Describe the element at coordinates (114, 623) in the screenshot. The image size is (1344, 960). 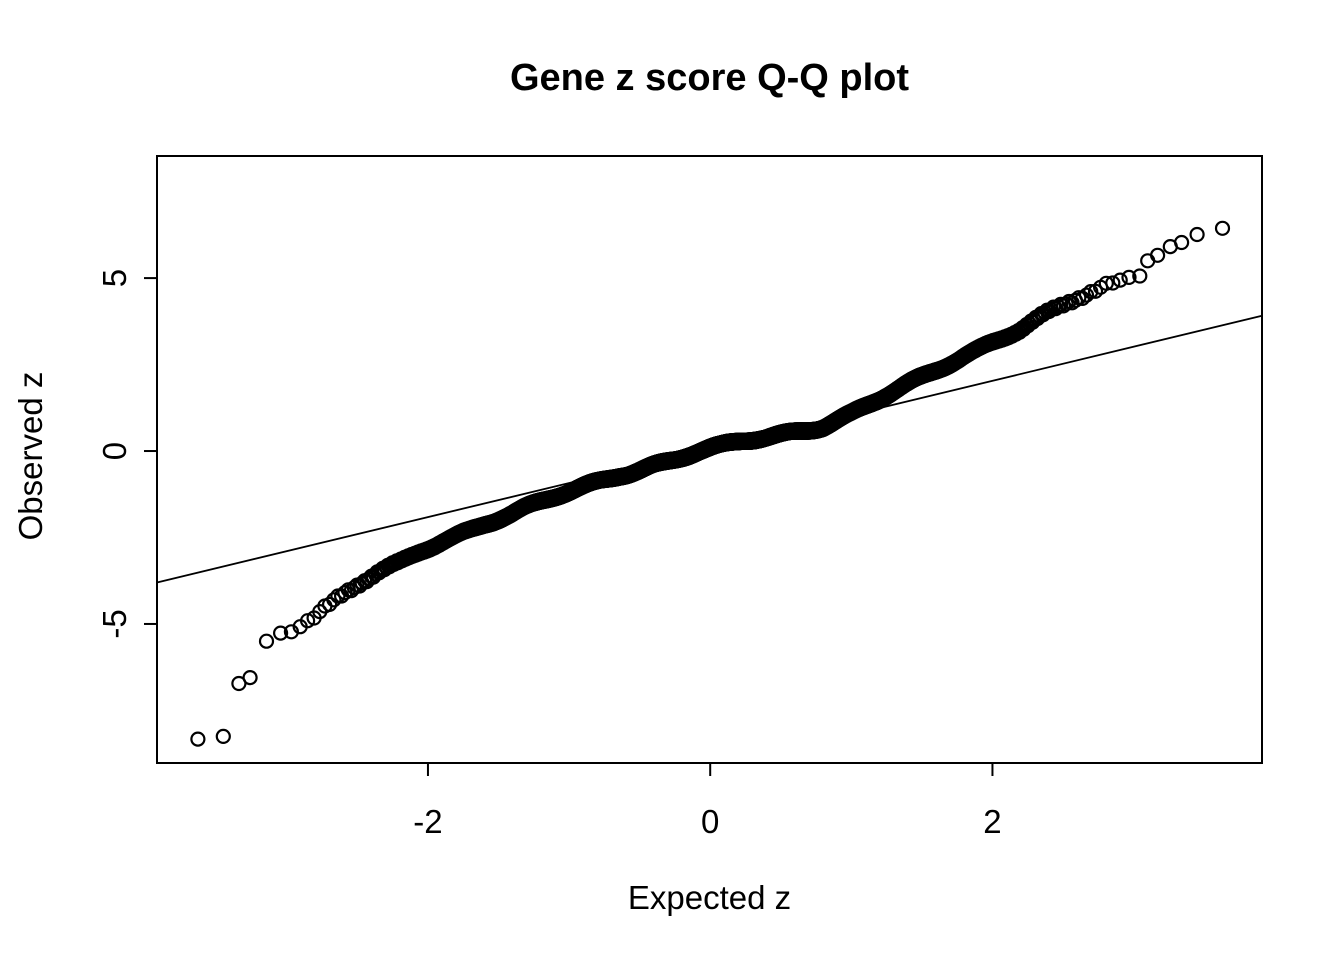
I see `y-tick-label: -5` at that location.